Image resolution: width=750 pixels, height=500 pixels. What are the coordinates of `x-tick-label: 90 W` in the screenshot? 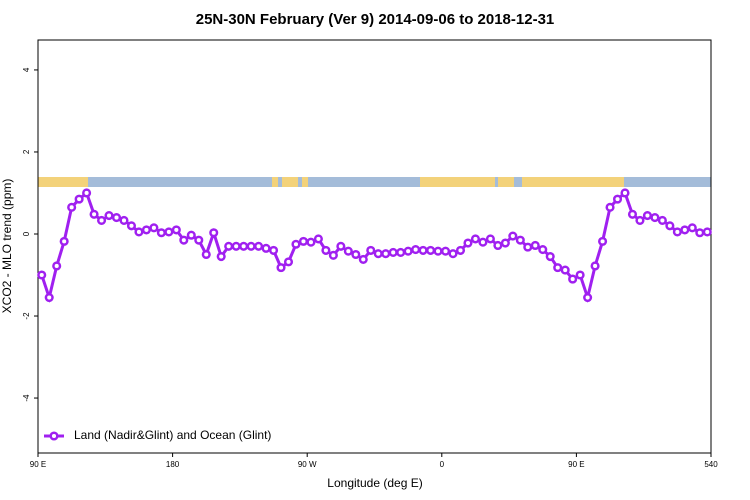 It's located at (307, 464).